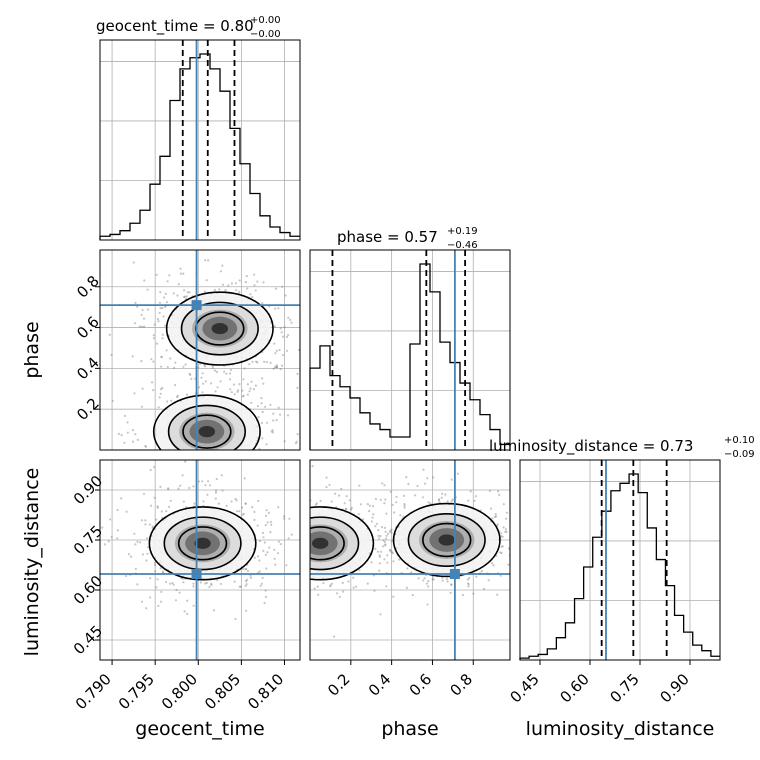 The height and width of the screenshot is (760, 760). Describe the element at coordinates (387, 237) in the screenshot. I see `svg-text: phase = 0.57` at that location.